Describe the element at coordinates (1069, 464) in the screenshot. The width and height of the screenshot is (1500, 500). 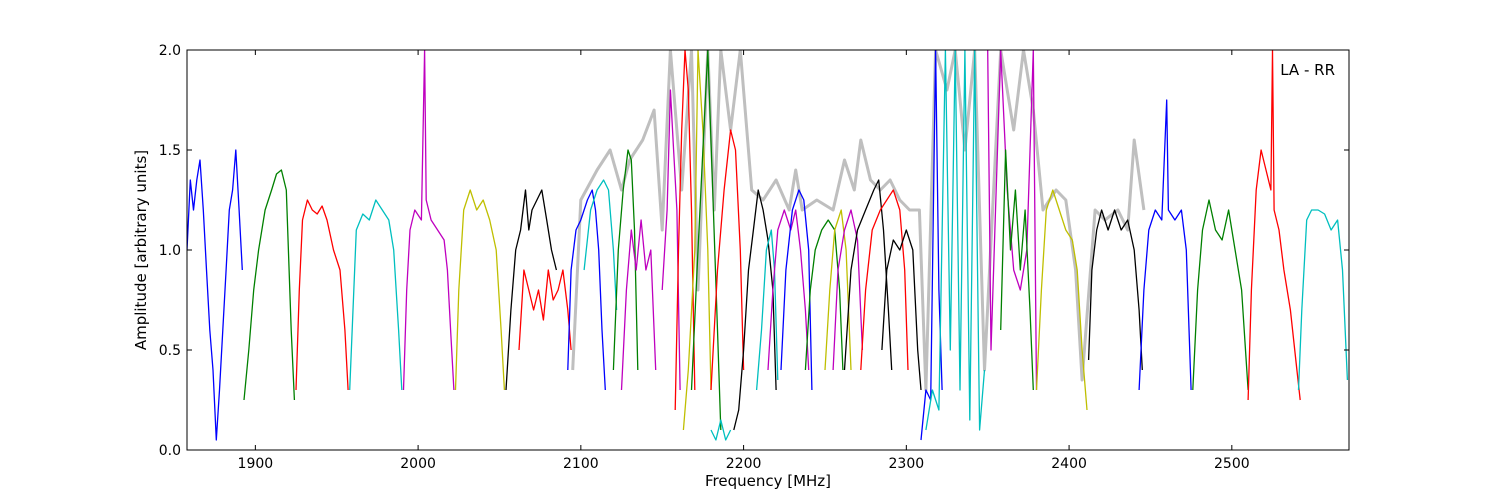
I see `x-tick-label: 2400` at that location.